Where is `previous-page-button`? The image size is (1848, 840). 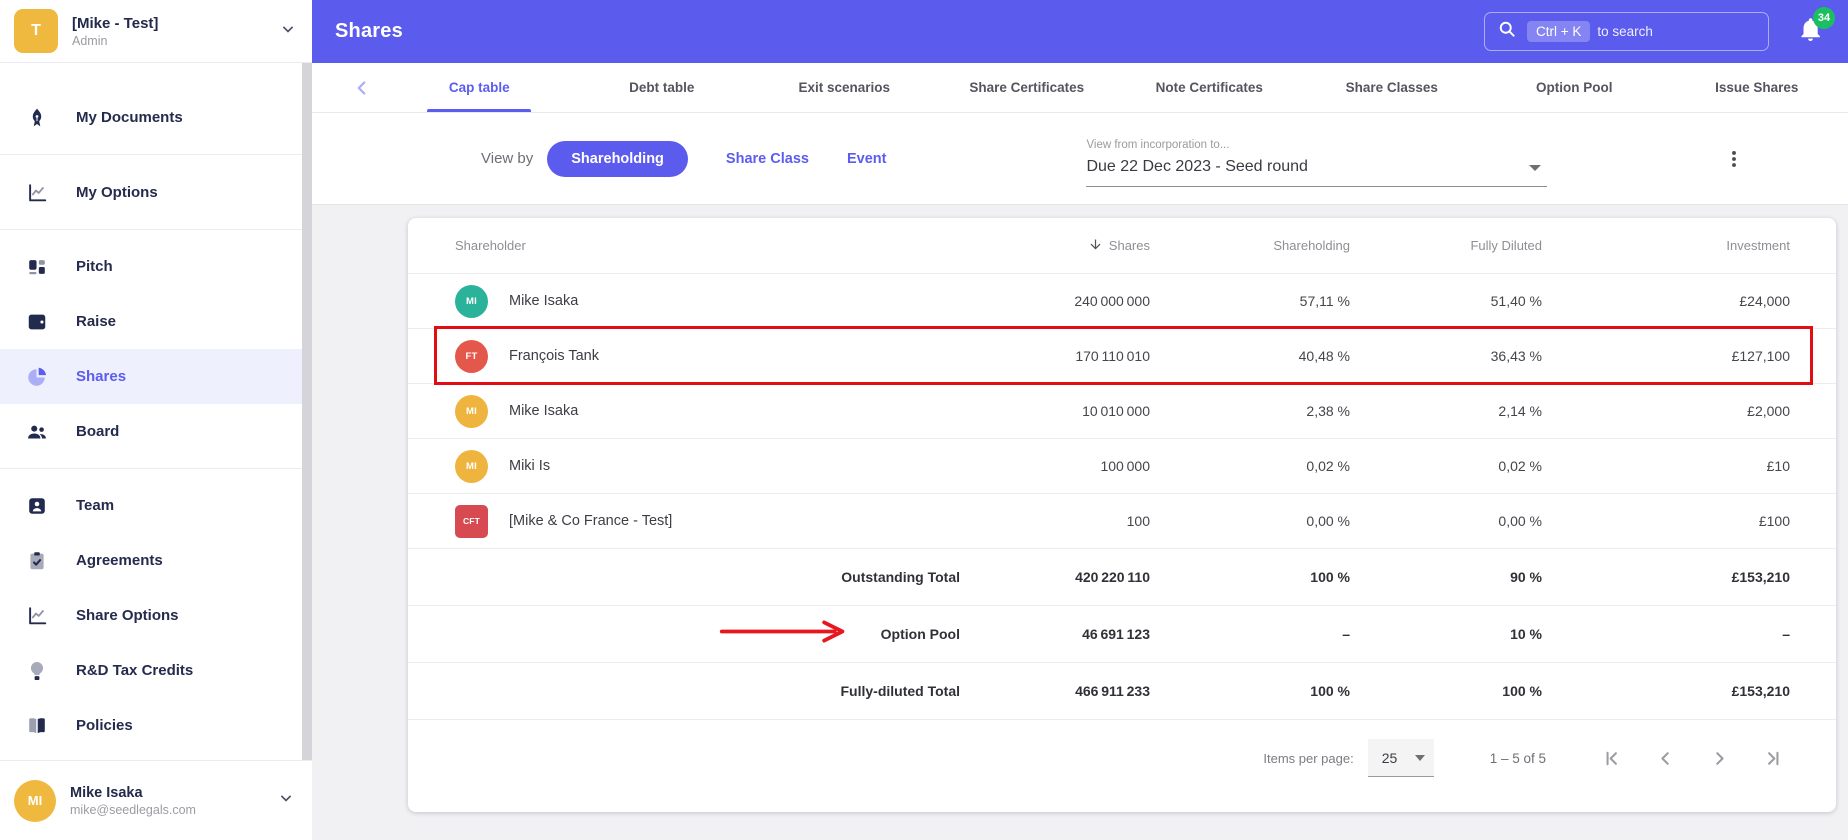 previous-page-button is located at coordinates (1665, 758).